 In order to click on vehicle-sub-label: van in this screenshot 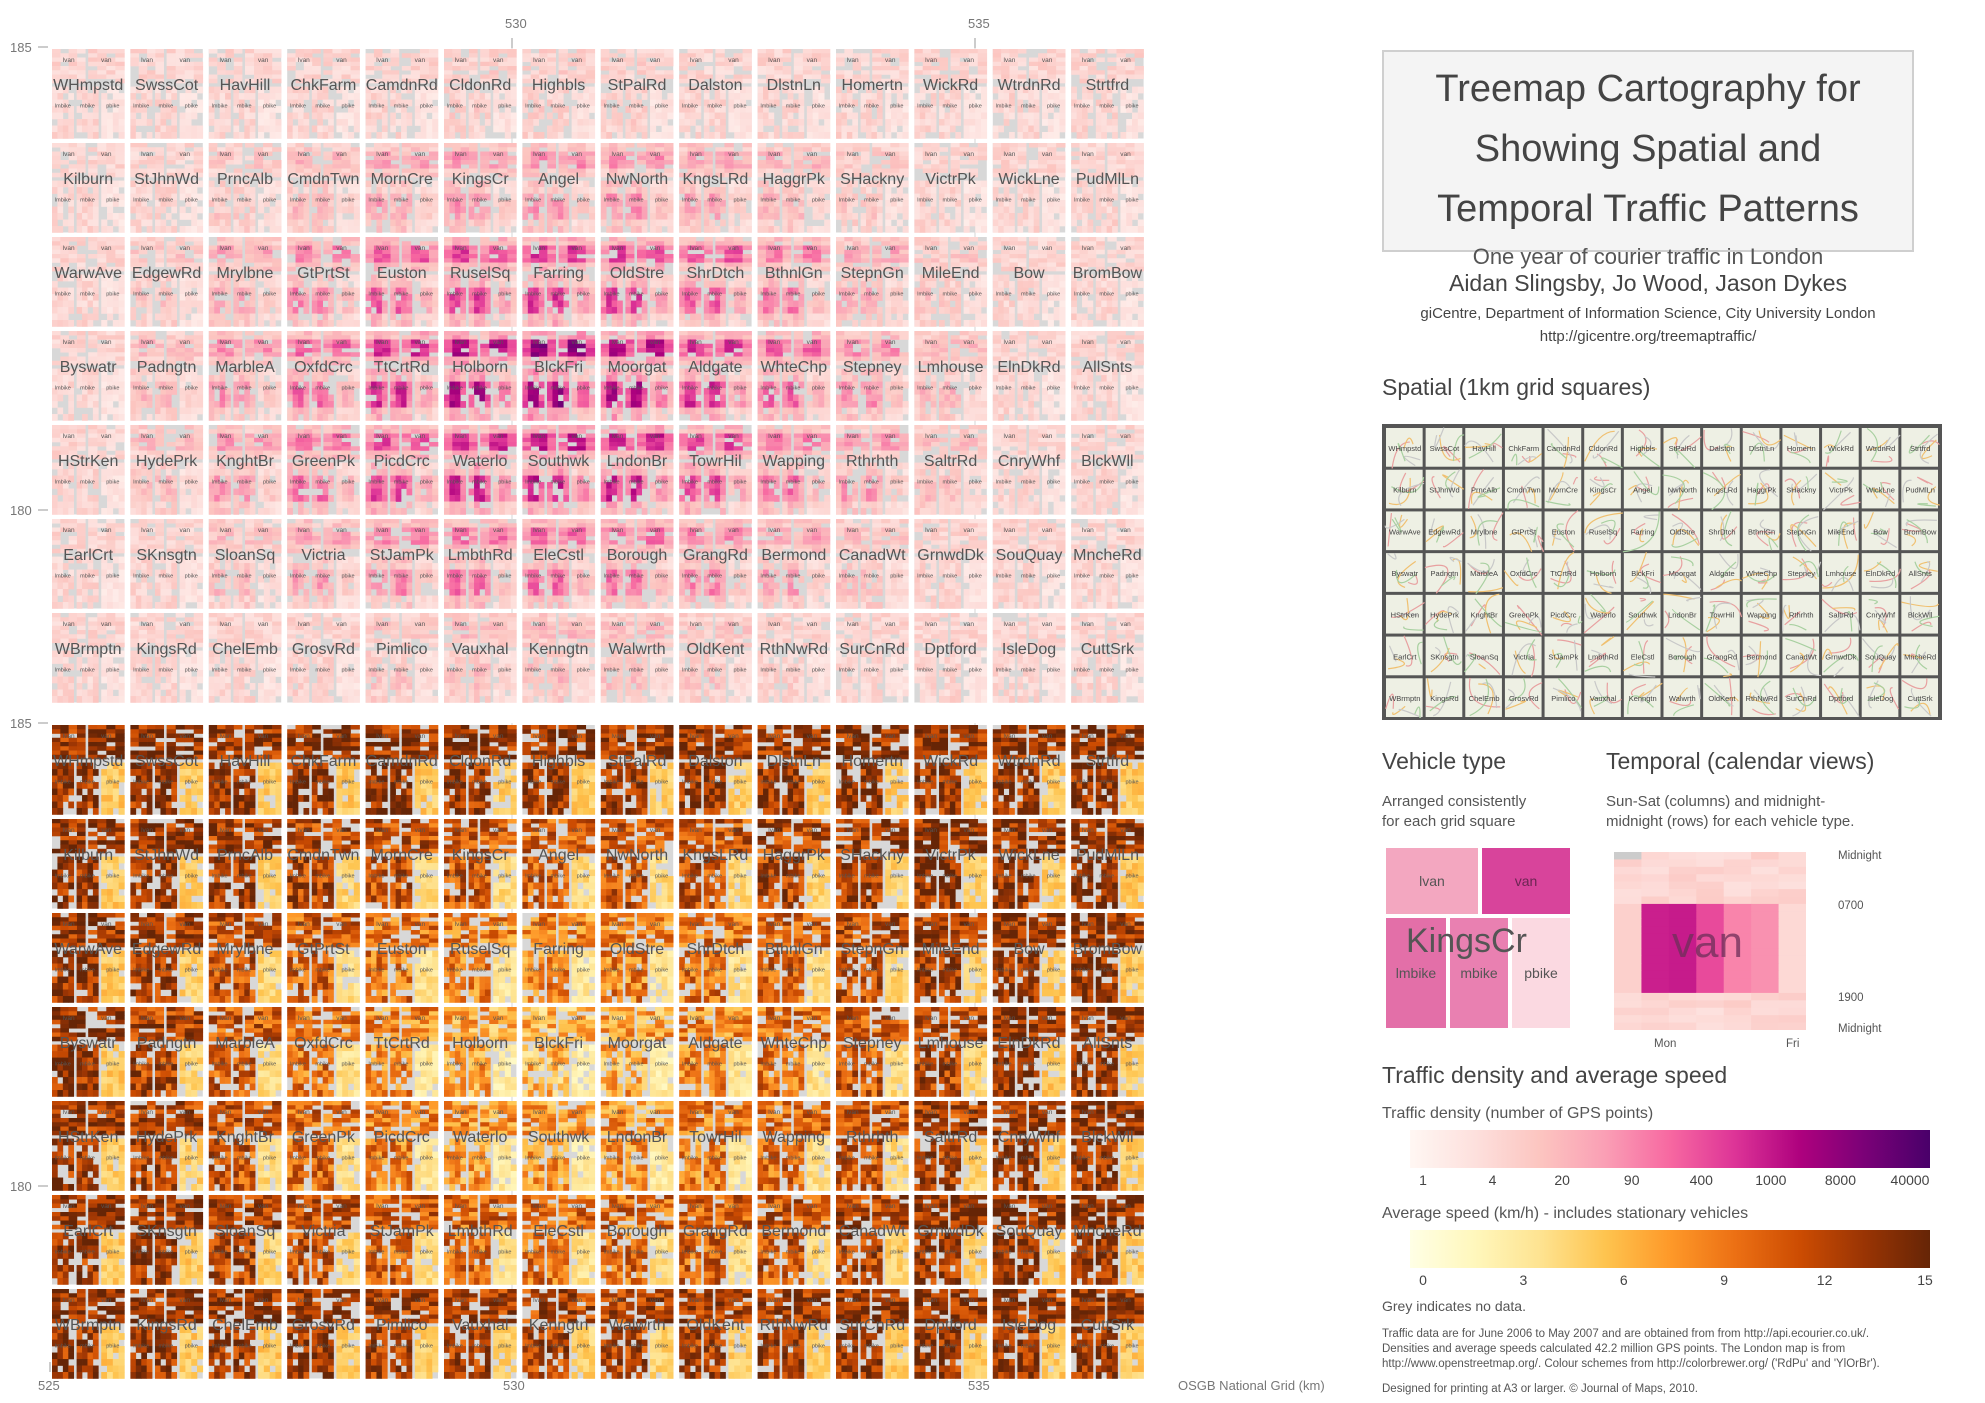, I will do `click(341, 60)`.